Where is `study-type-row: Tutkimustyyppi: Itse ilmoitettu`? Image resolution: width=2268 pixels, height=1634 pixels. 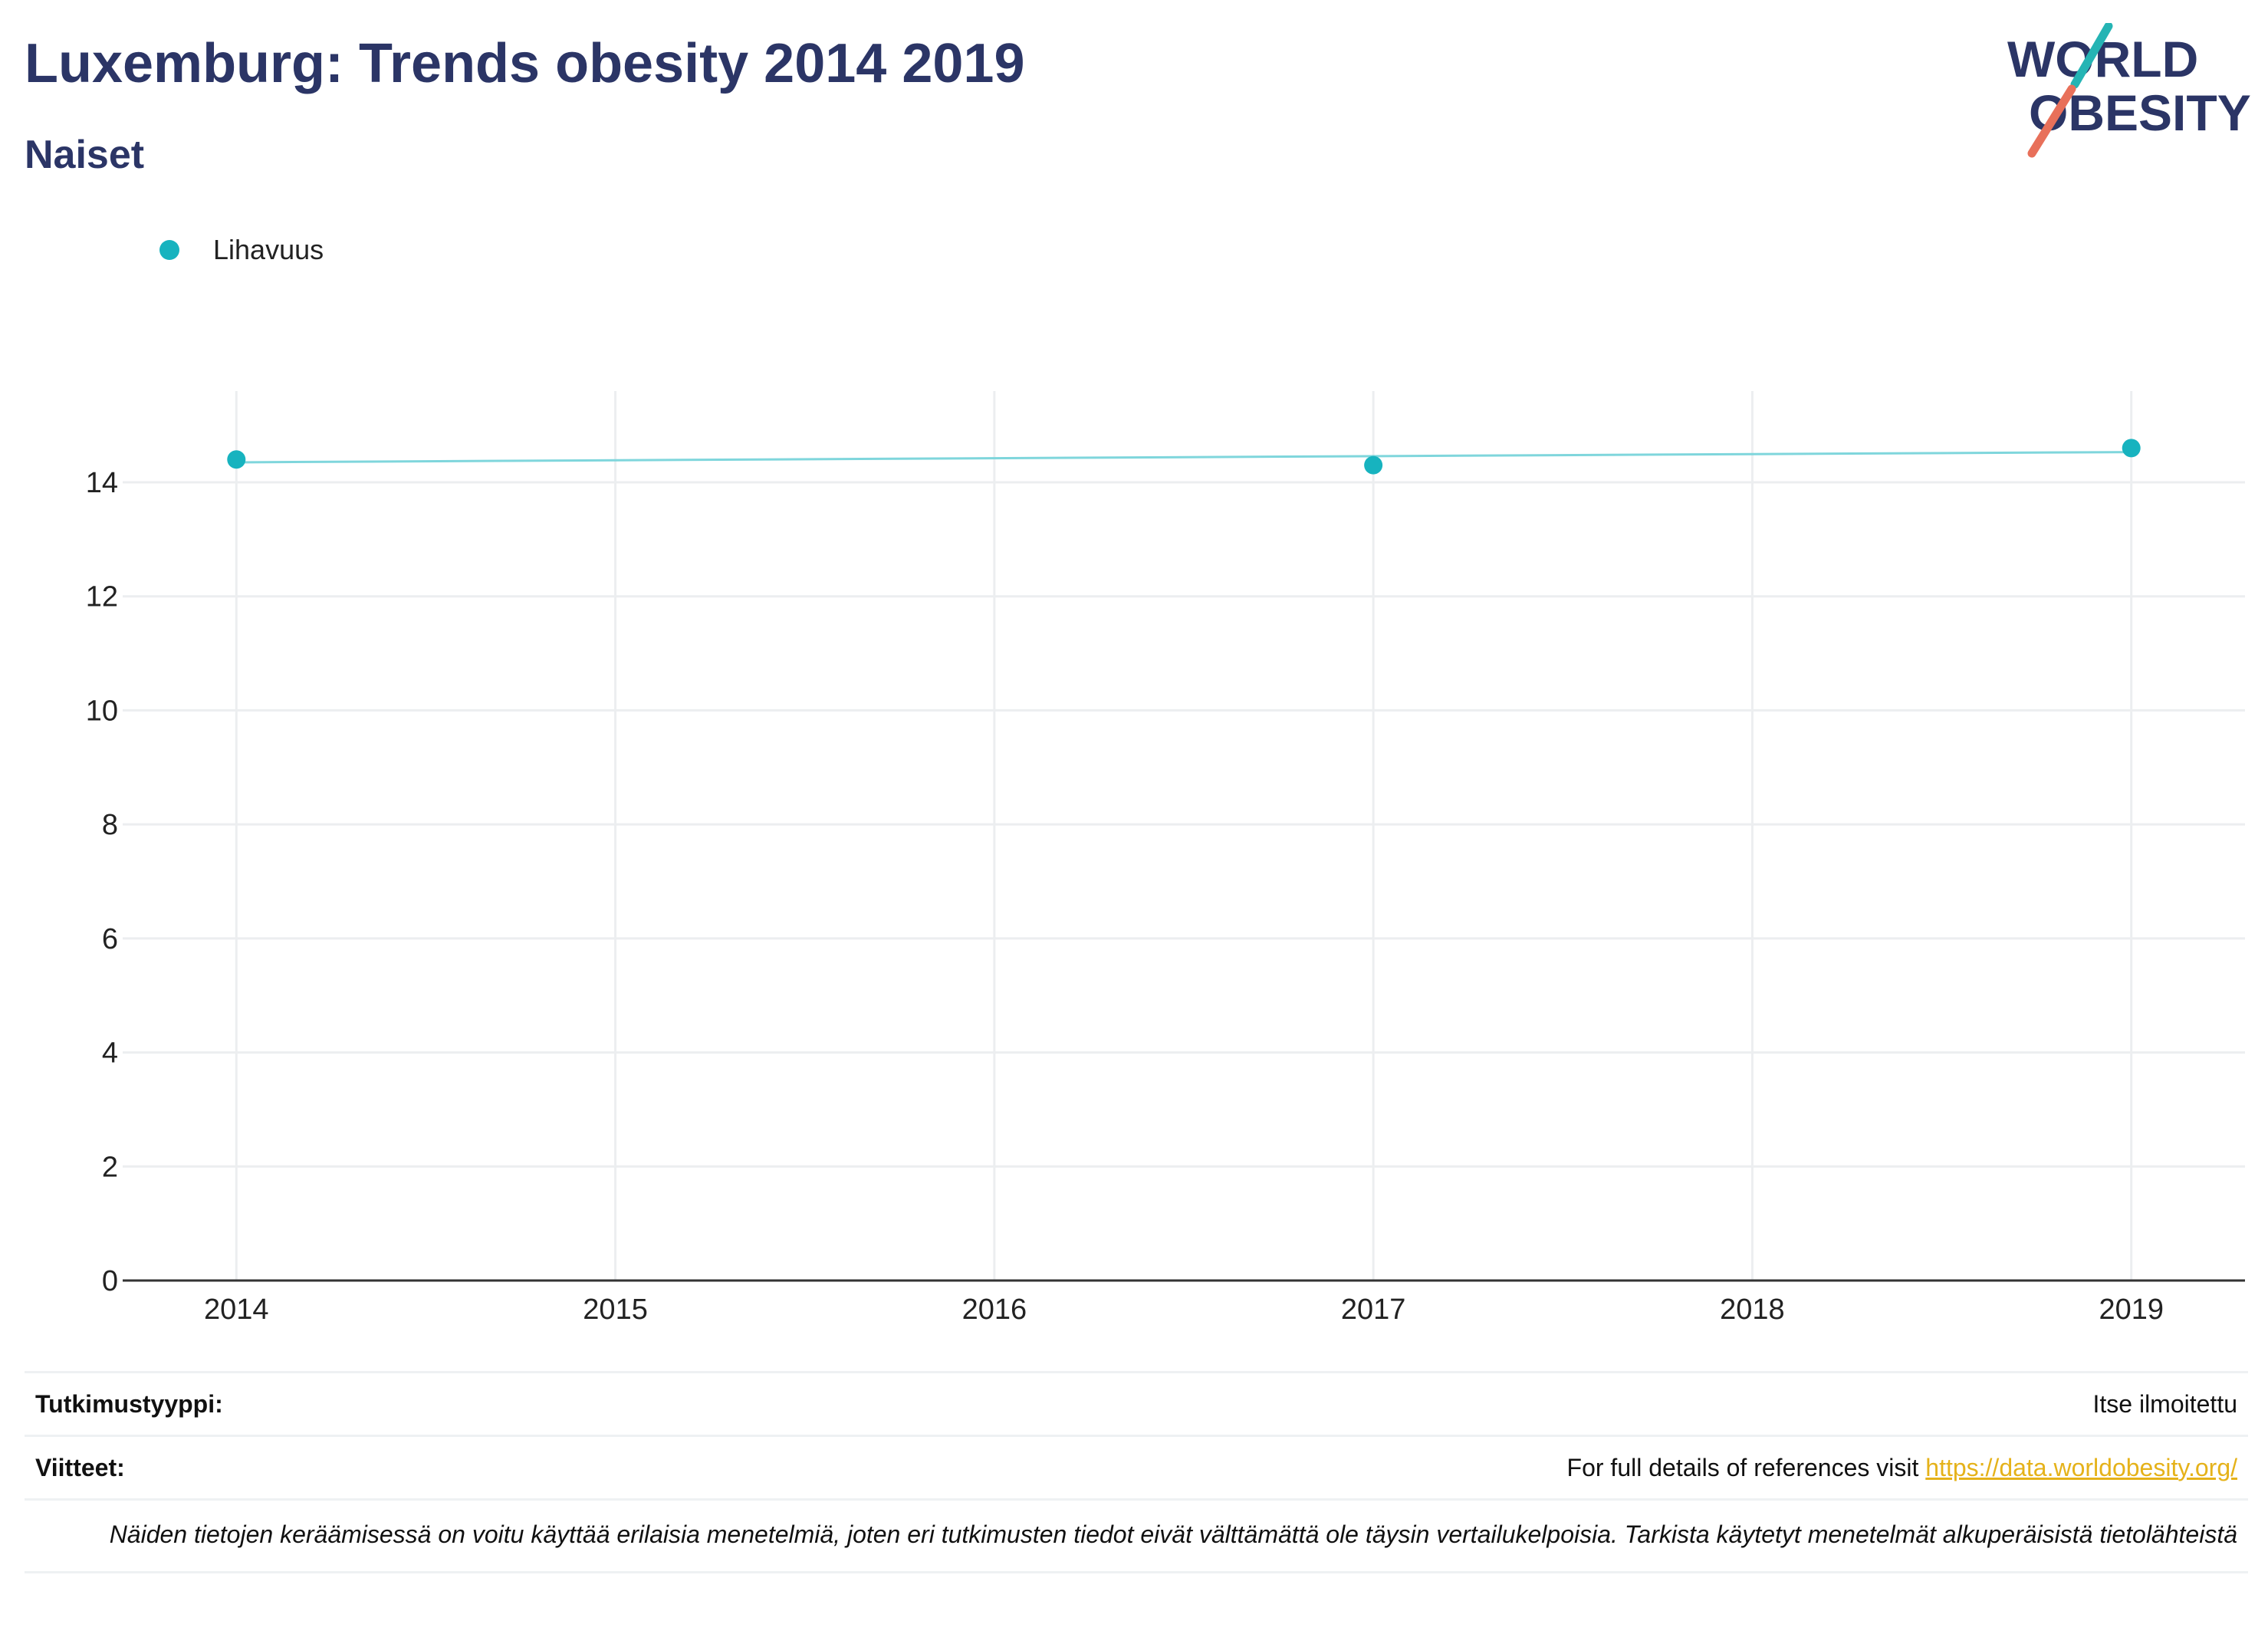 study-type-row: Tutkimustyyppi: Itse ilmoitettu is located at coordinates (1136, 1403).